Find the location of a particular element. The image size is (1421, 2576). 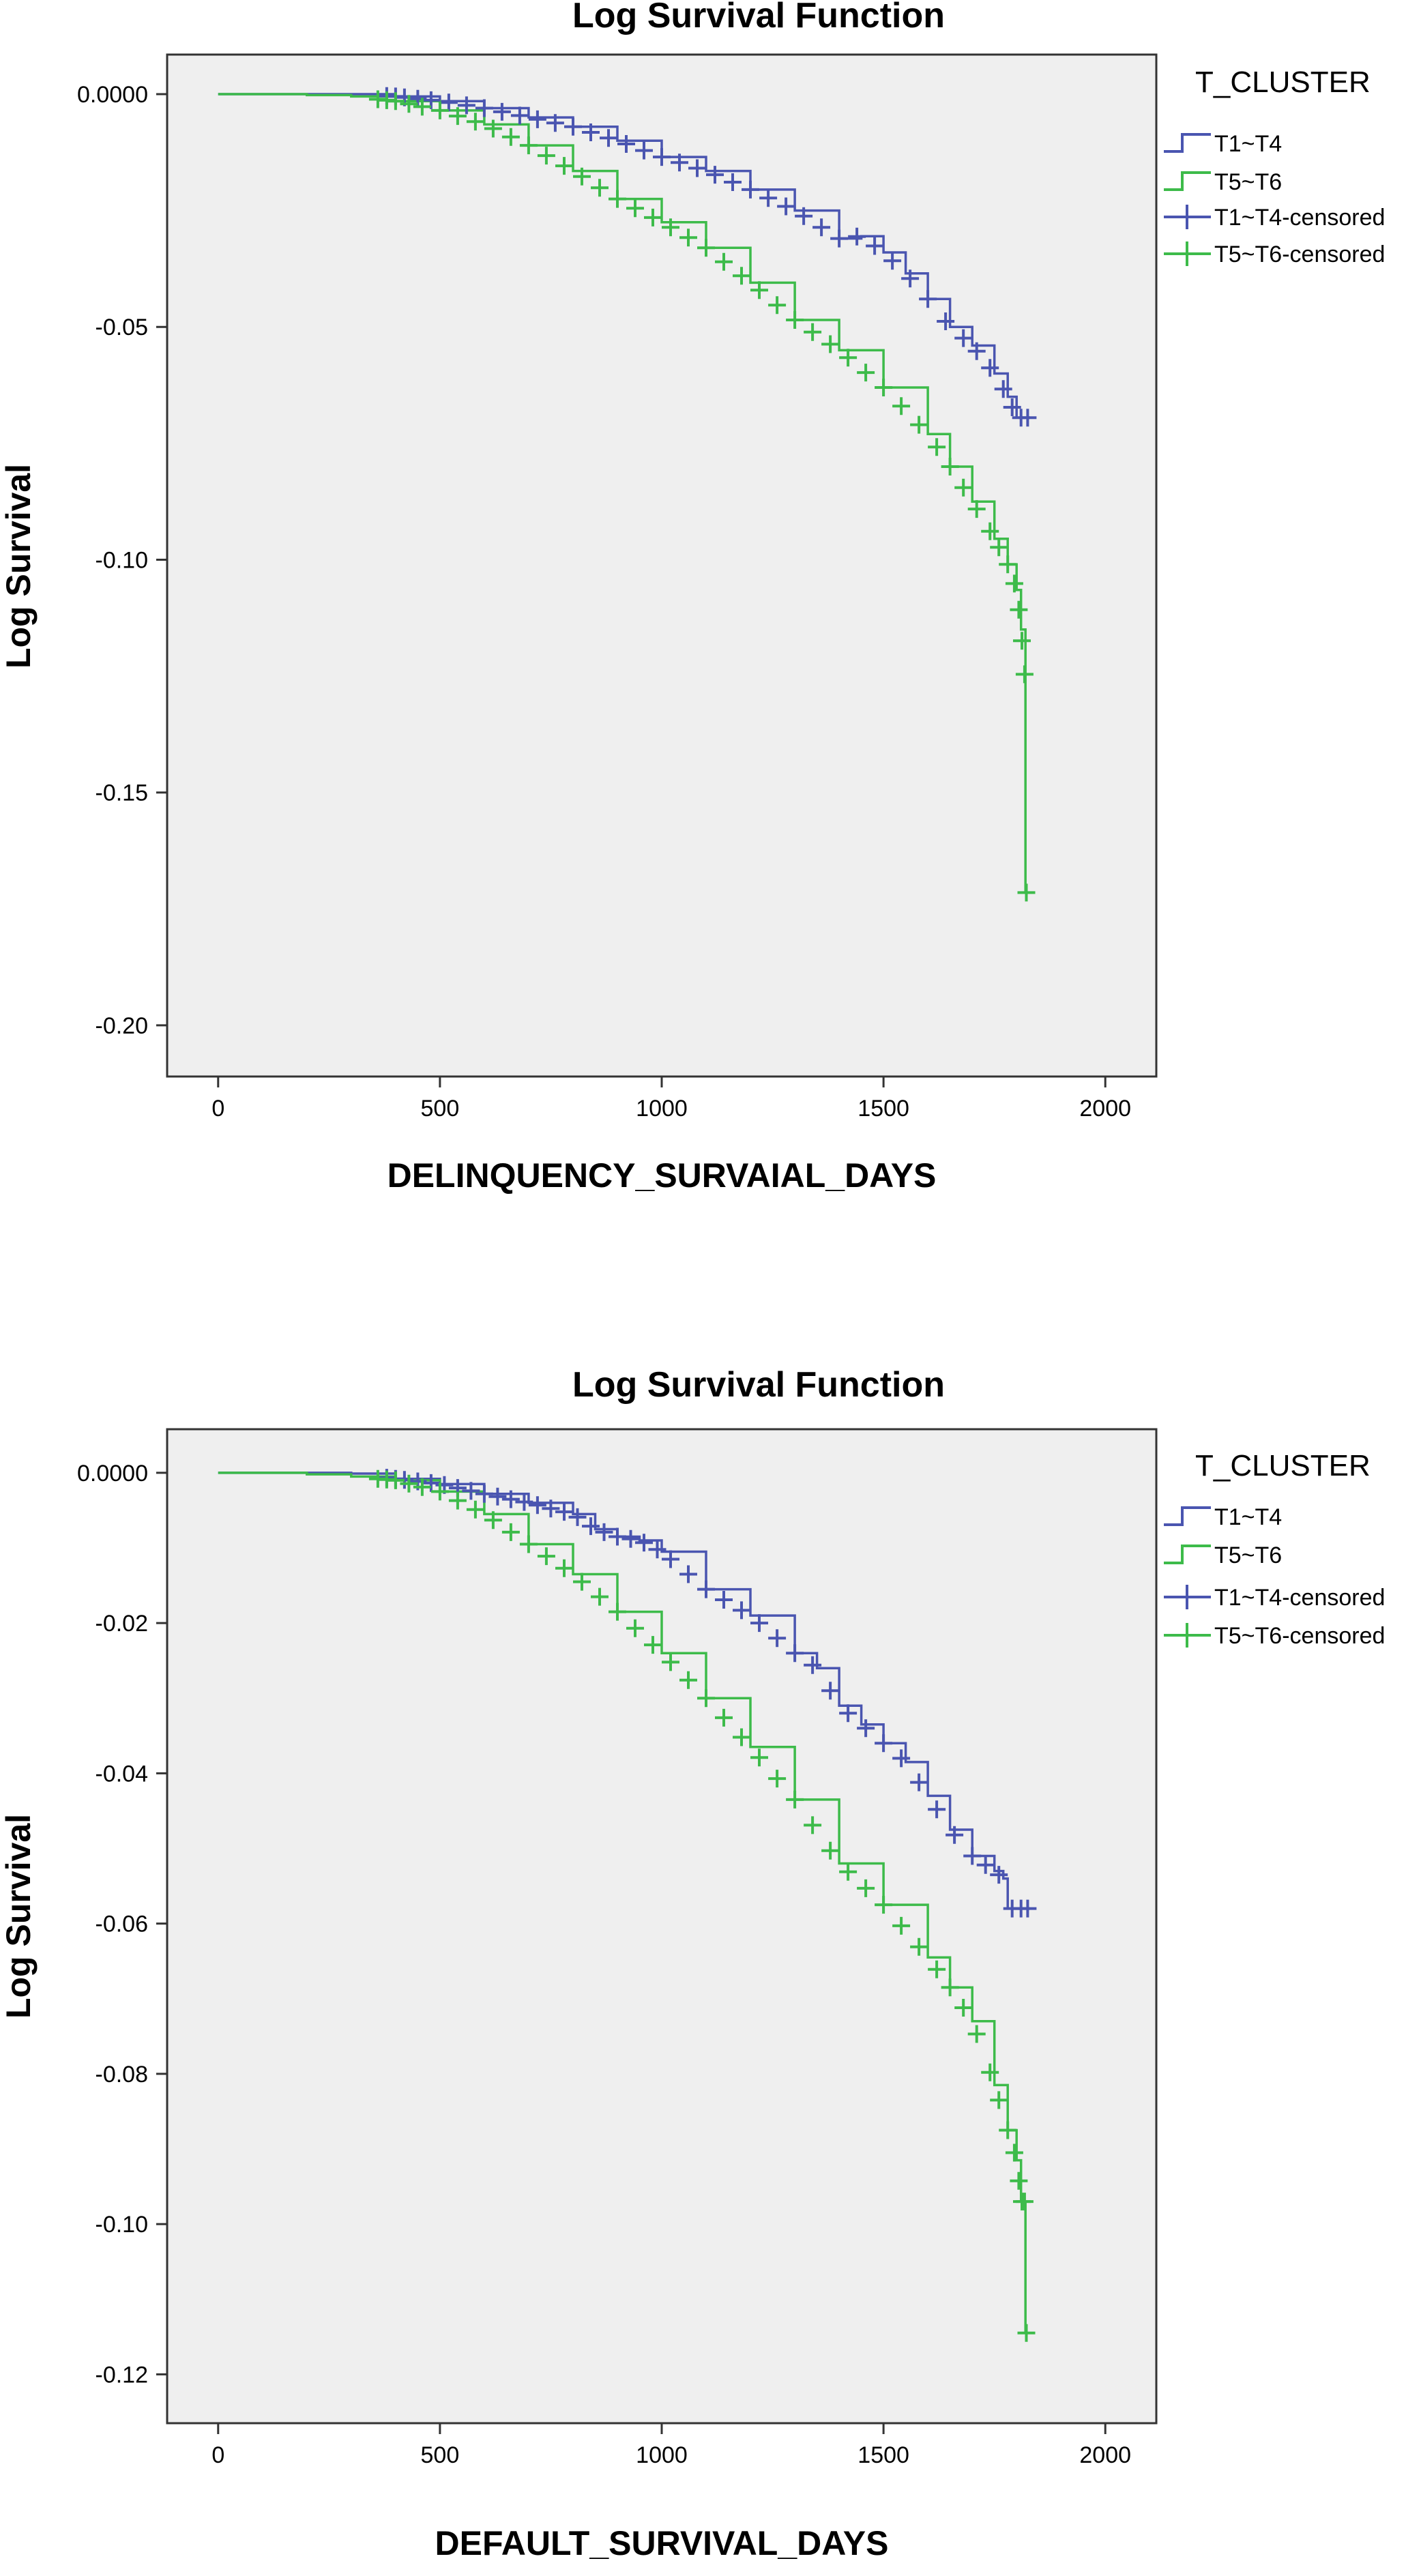

legend-cross-icon-t1-t4-censored is located at coordinates (1187, 1597).